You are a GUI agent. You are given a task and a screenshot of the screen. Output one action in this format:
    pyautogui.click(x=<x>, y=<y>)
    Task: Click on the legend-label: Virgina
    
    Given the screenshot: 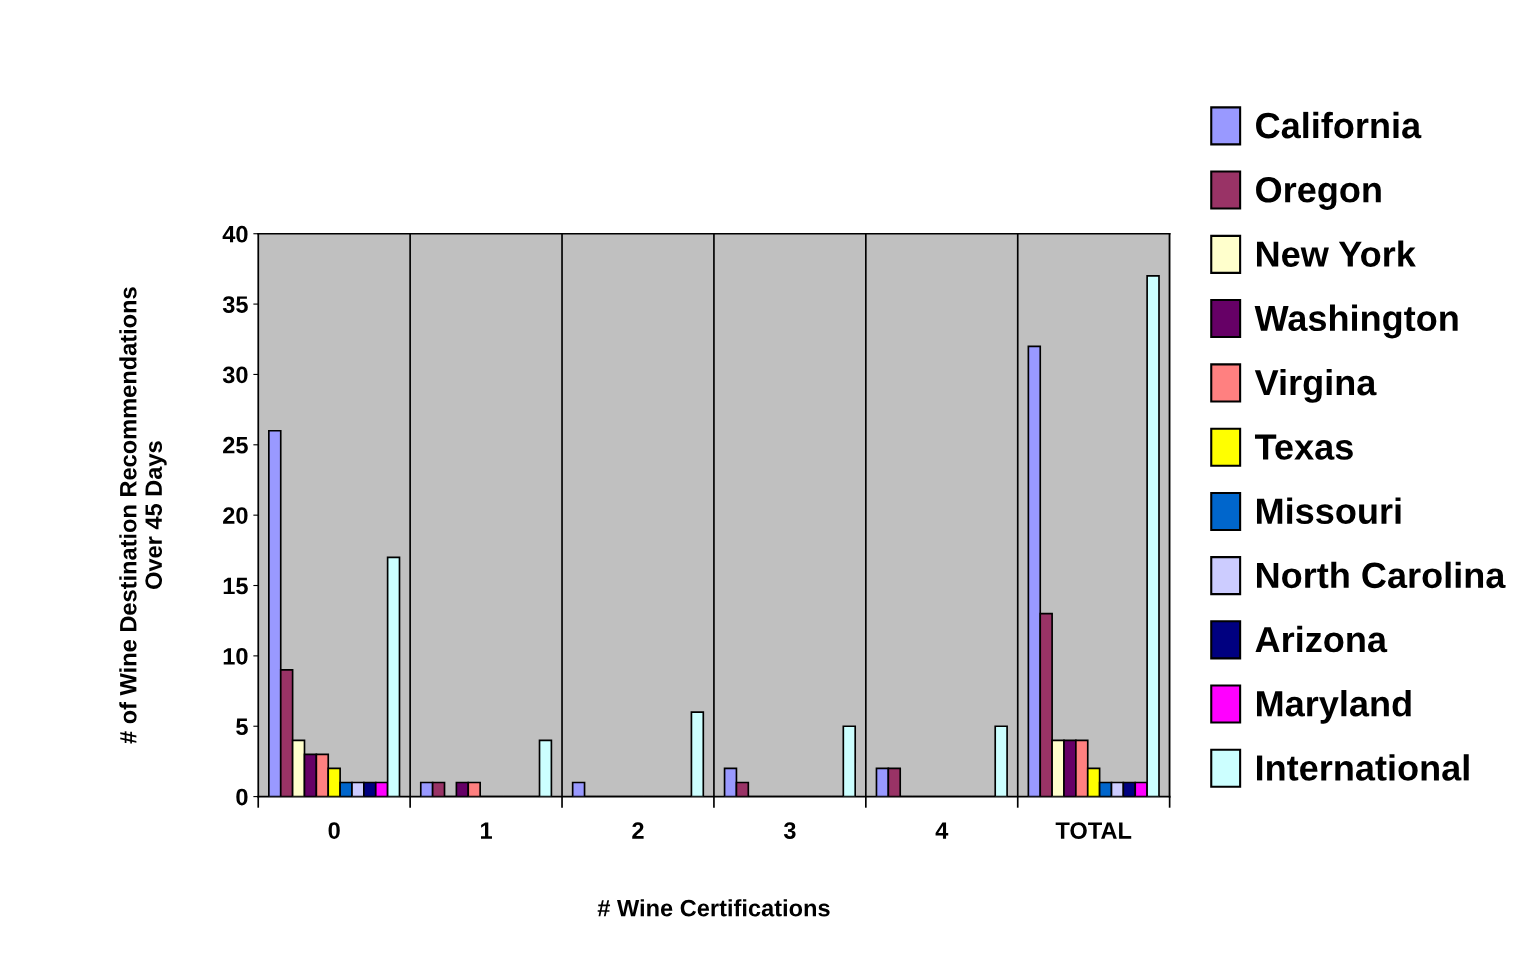 What is the action you would take?
    pyautogui.click(x=1315, y=385)
    